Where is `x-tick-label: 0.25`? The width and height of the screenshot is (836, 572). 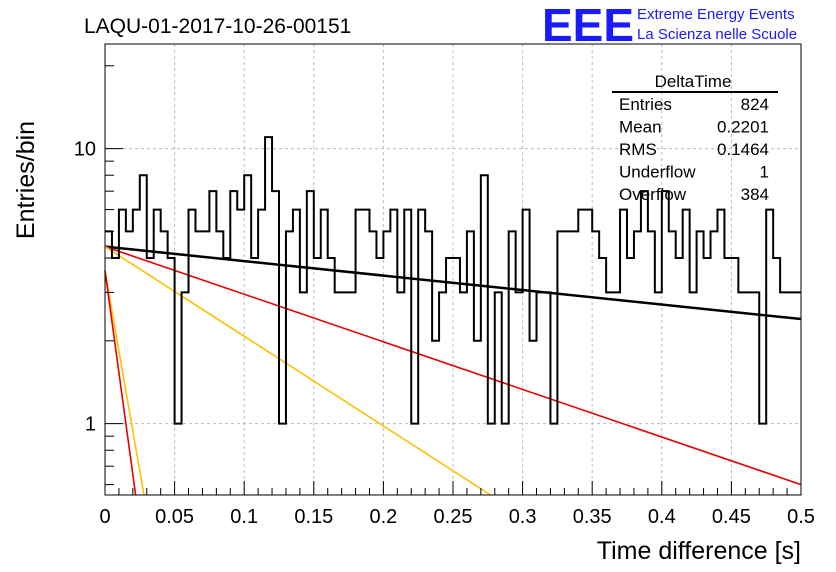
x-tick-label: 0.25 is located at coordinates (453, 517).